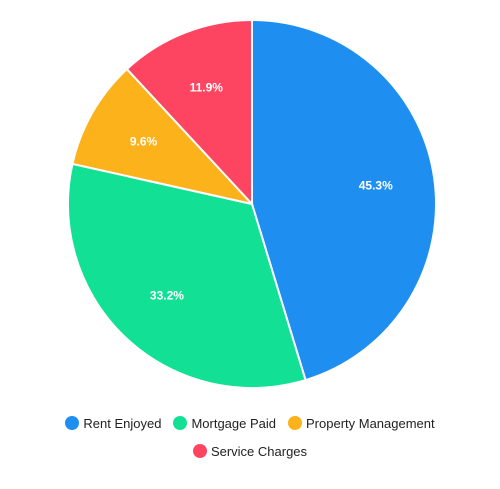 The height and width of the screenshot is (489, 500). I want to click on legend-item-rent-enjoyed: Rent Enjoyed, so click(113, 423).